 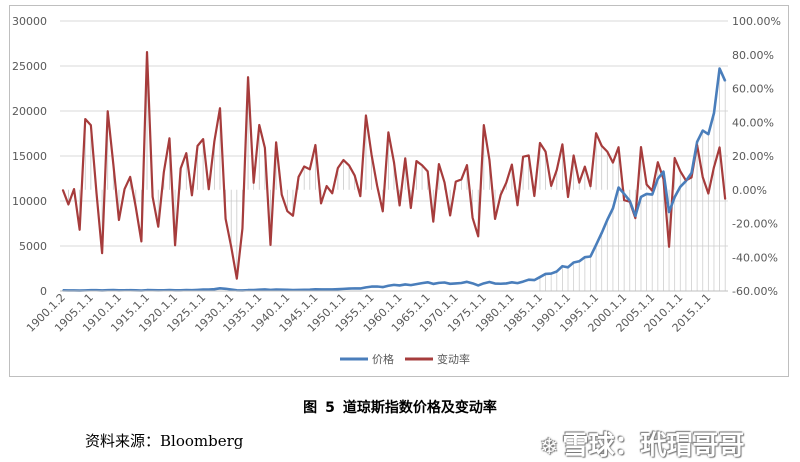 I want to click on y-left-tick-label: 30000, so click(x=29, y=21).